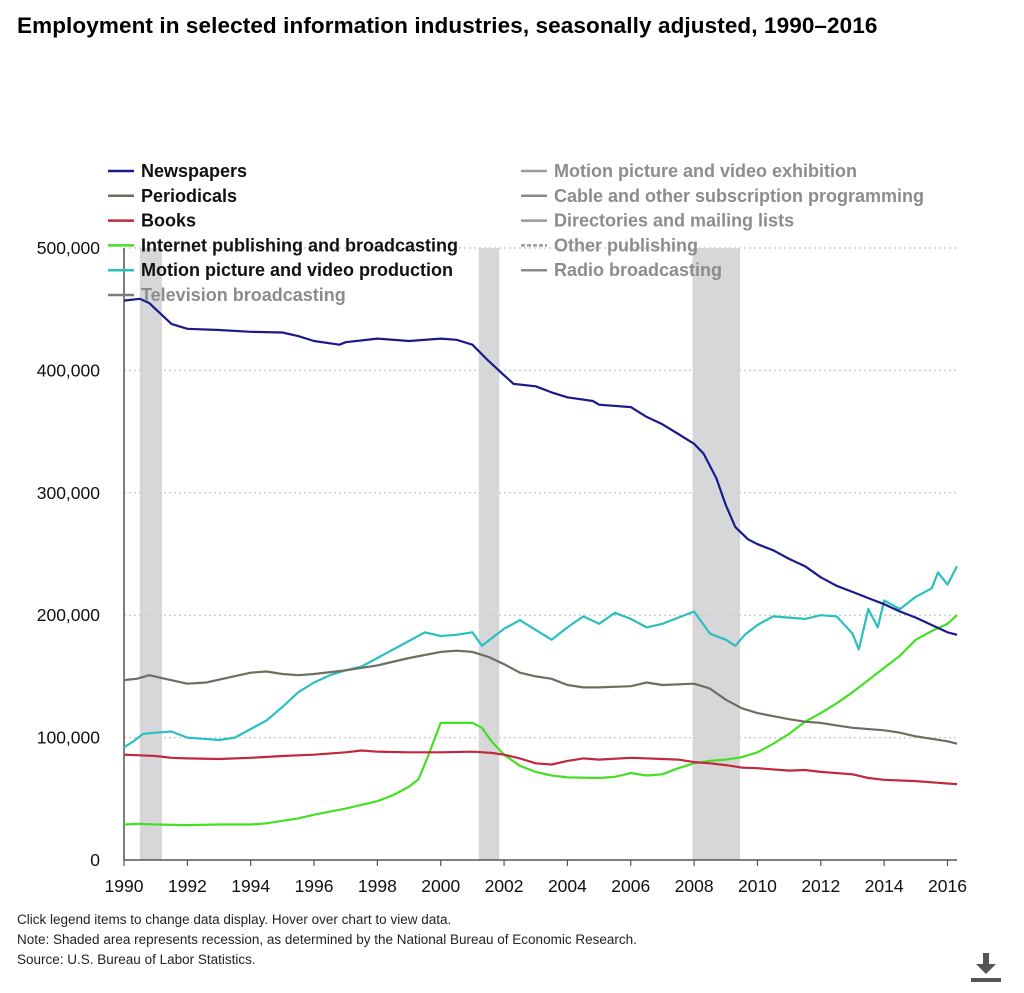  What do you see at coordinates (638, 270) in the screenshot?
I see `legend-item: Radio broadcasting` at bounding box center [638, 270].